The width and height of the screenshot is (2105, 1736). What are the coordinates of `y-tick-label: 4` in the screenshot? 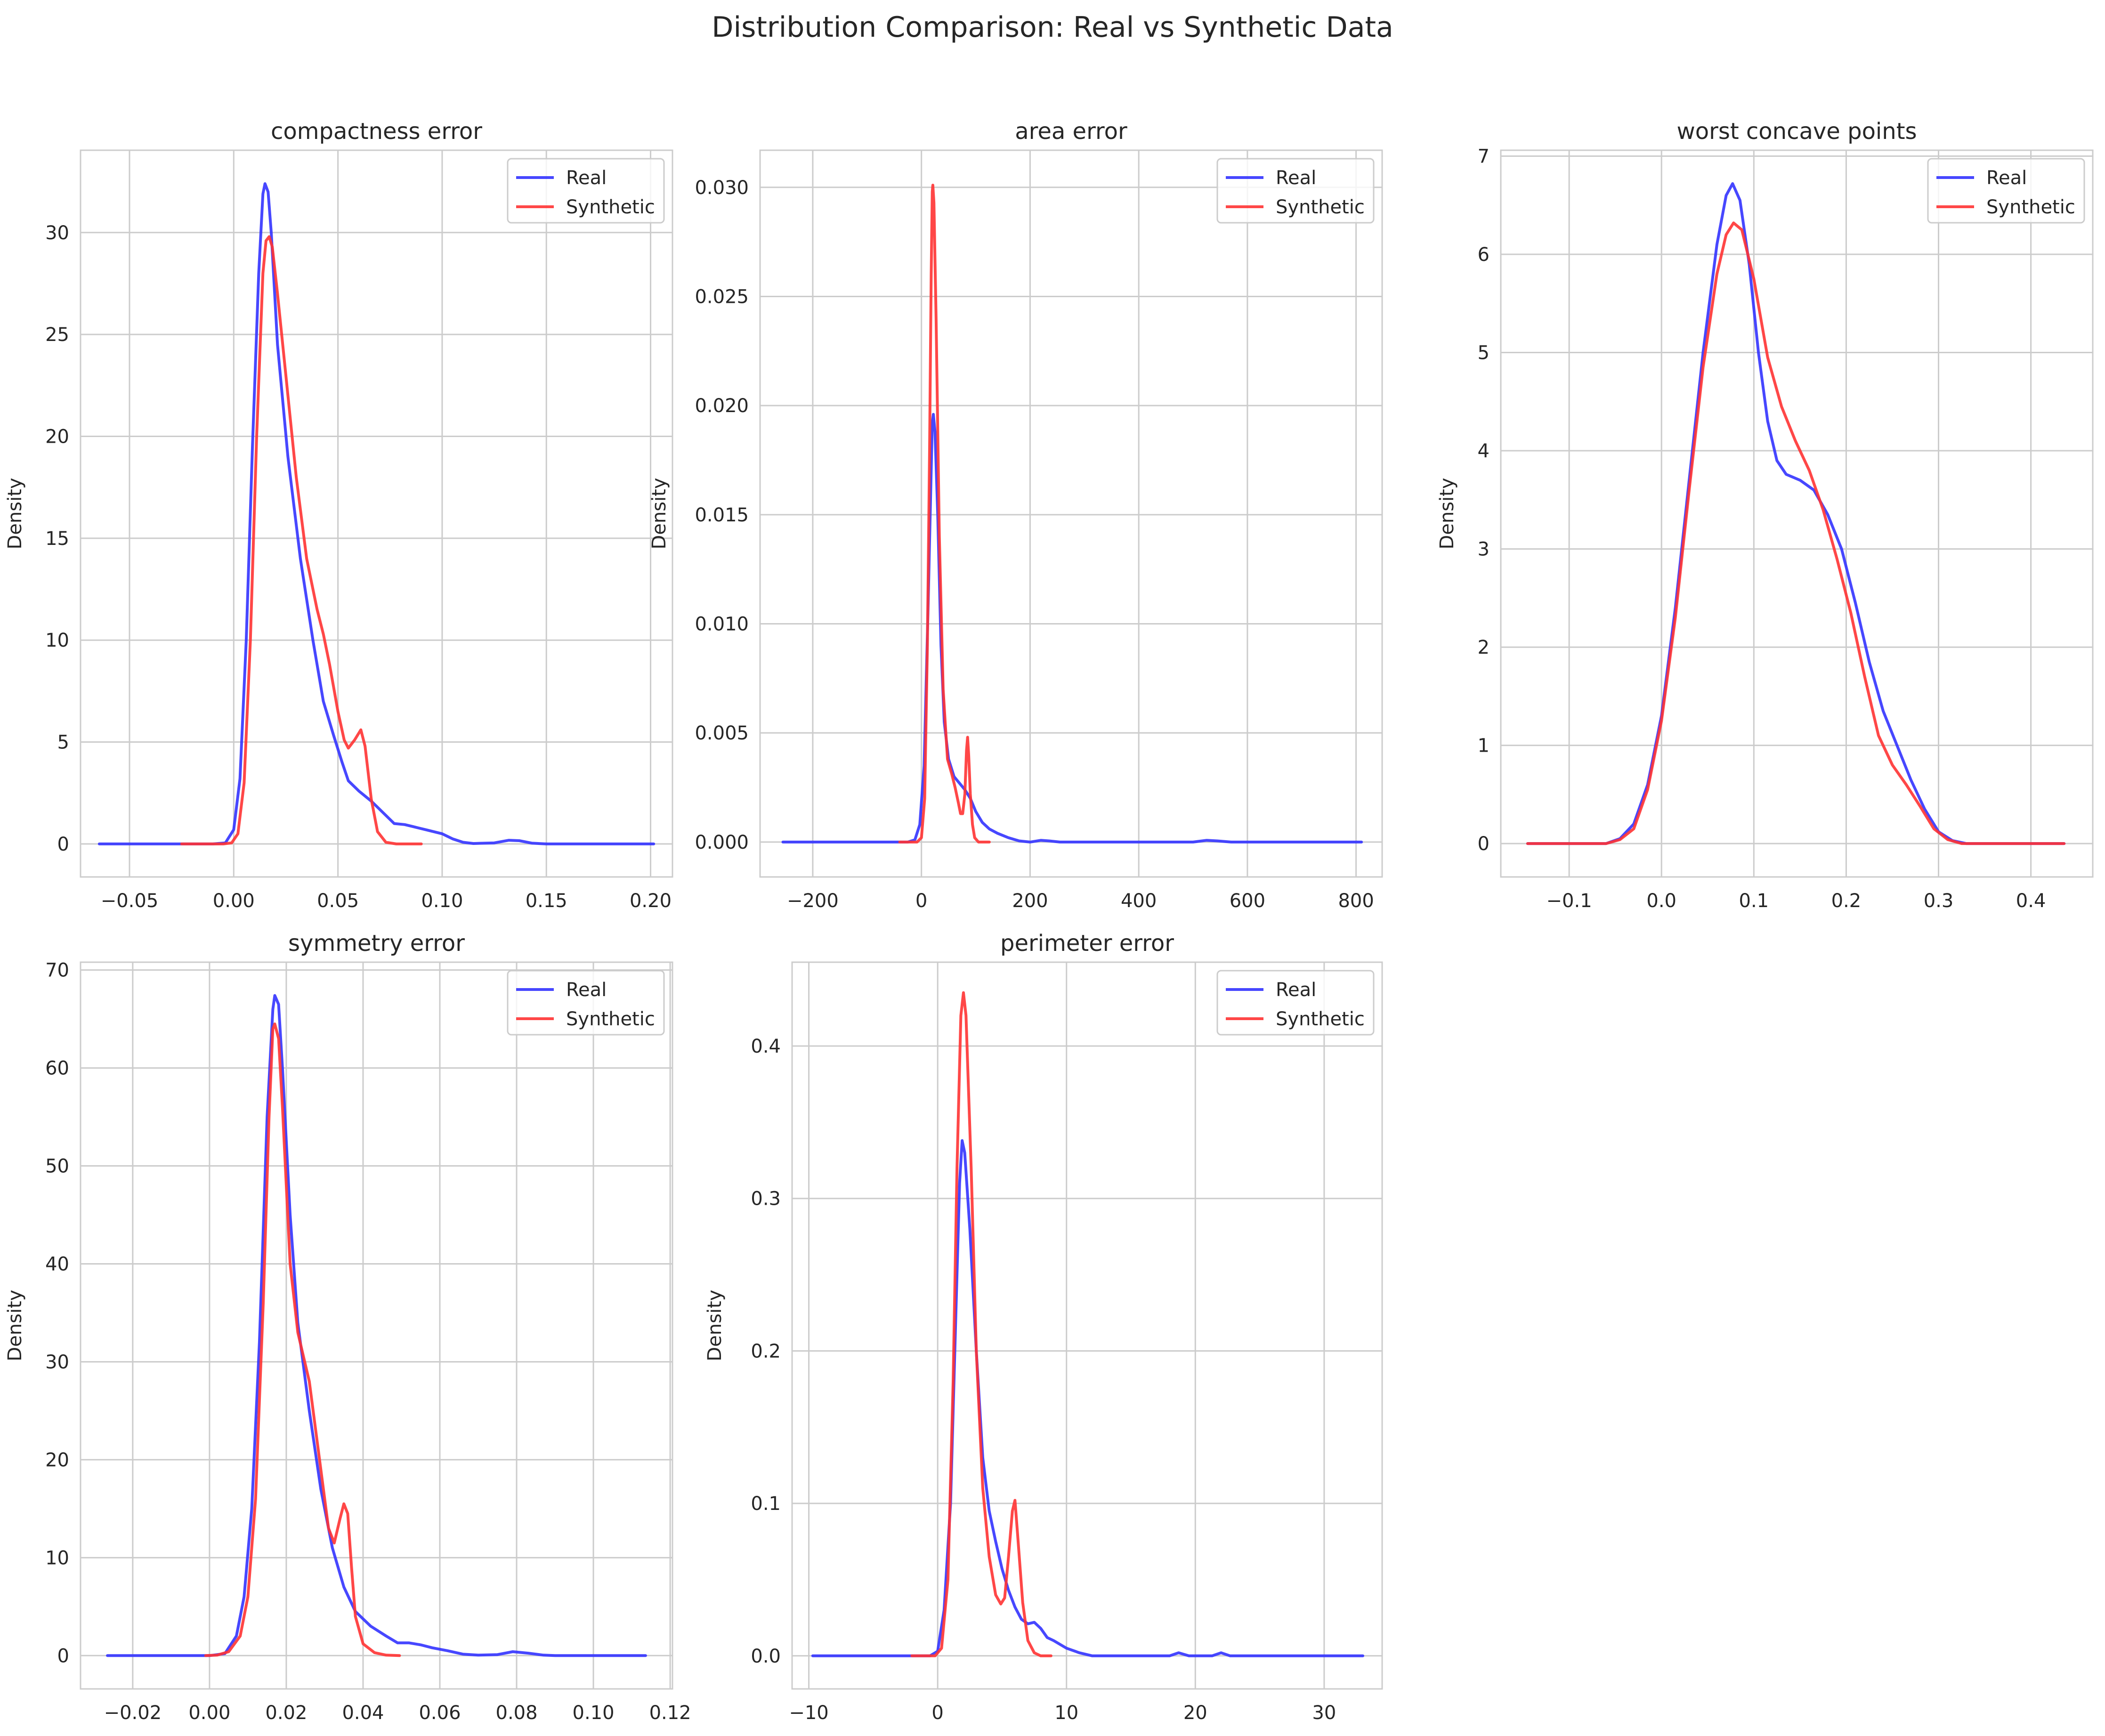 It's located at (1484, 451).